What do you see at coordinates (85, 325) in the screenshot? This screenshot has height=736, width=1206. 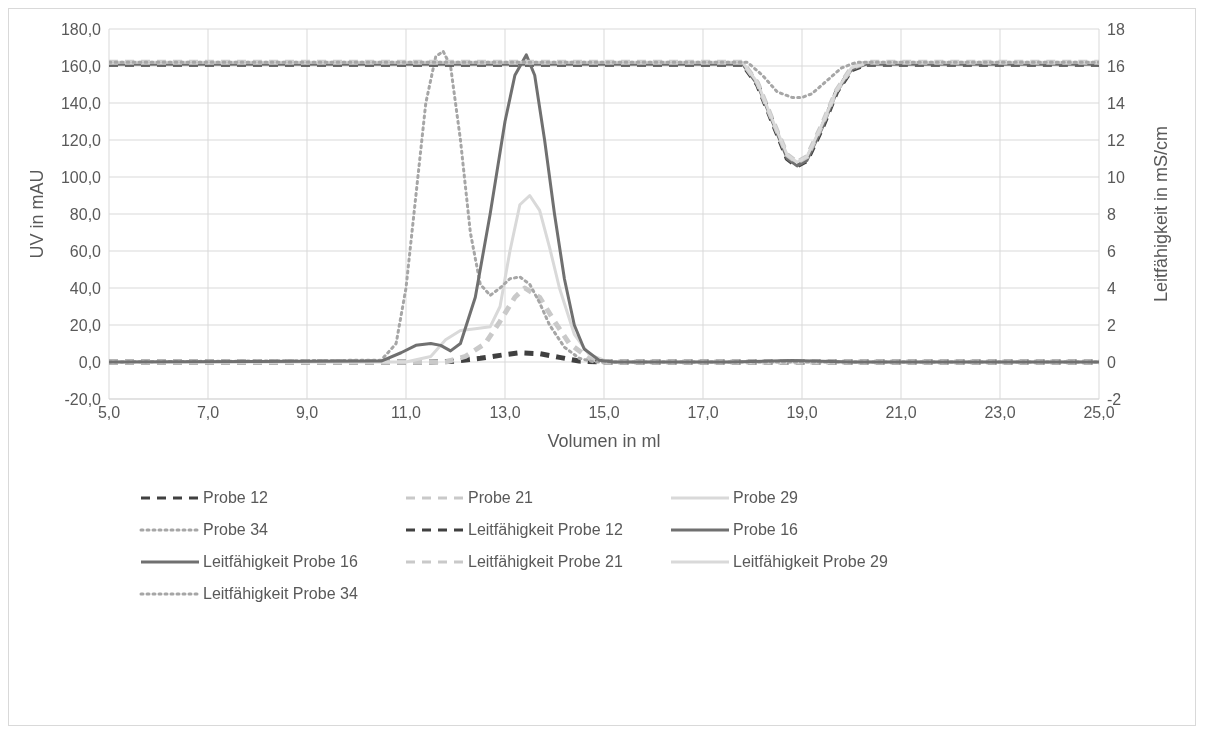 I see `y-tick-label: 20,0` at bounding box center [85, 325].